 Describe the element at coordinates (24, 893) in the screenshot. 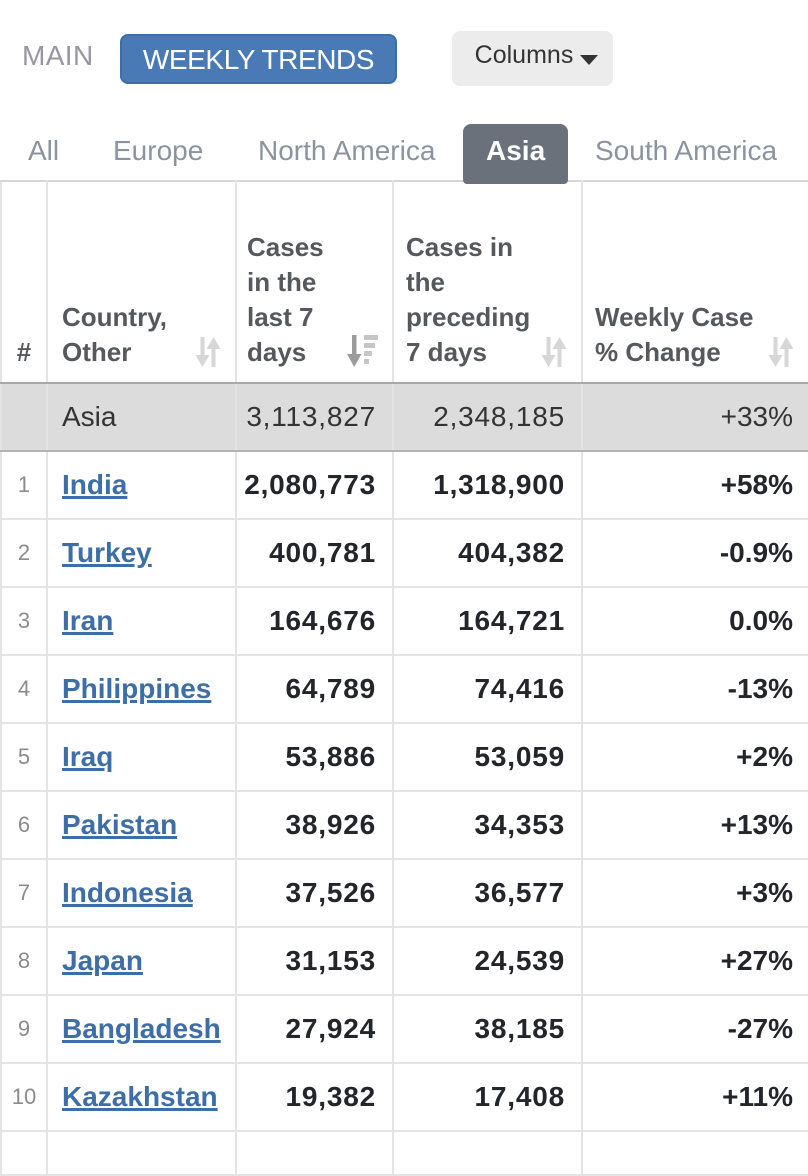

I see `row-rank: 7` at that location.